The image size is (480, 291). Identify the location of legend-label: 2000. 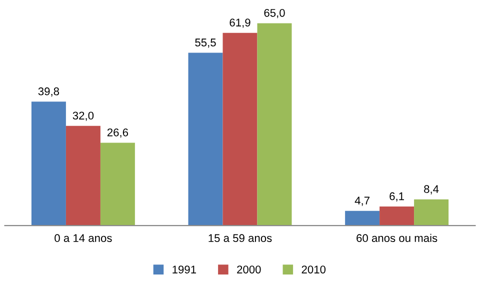
(249, 270).